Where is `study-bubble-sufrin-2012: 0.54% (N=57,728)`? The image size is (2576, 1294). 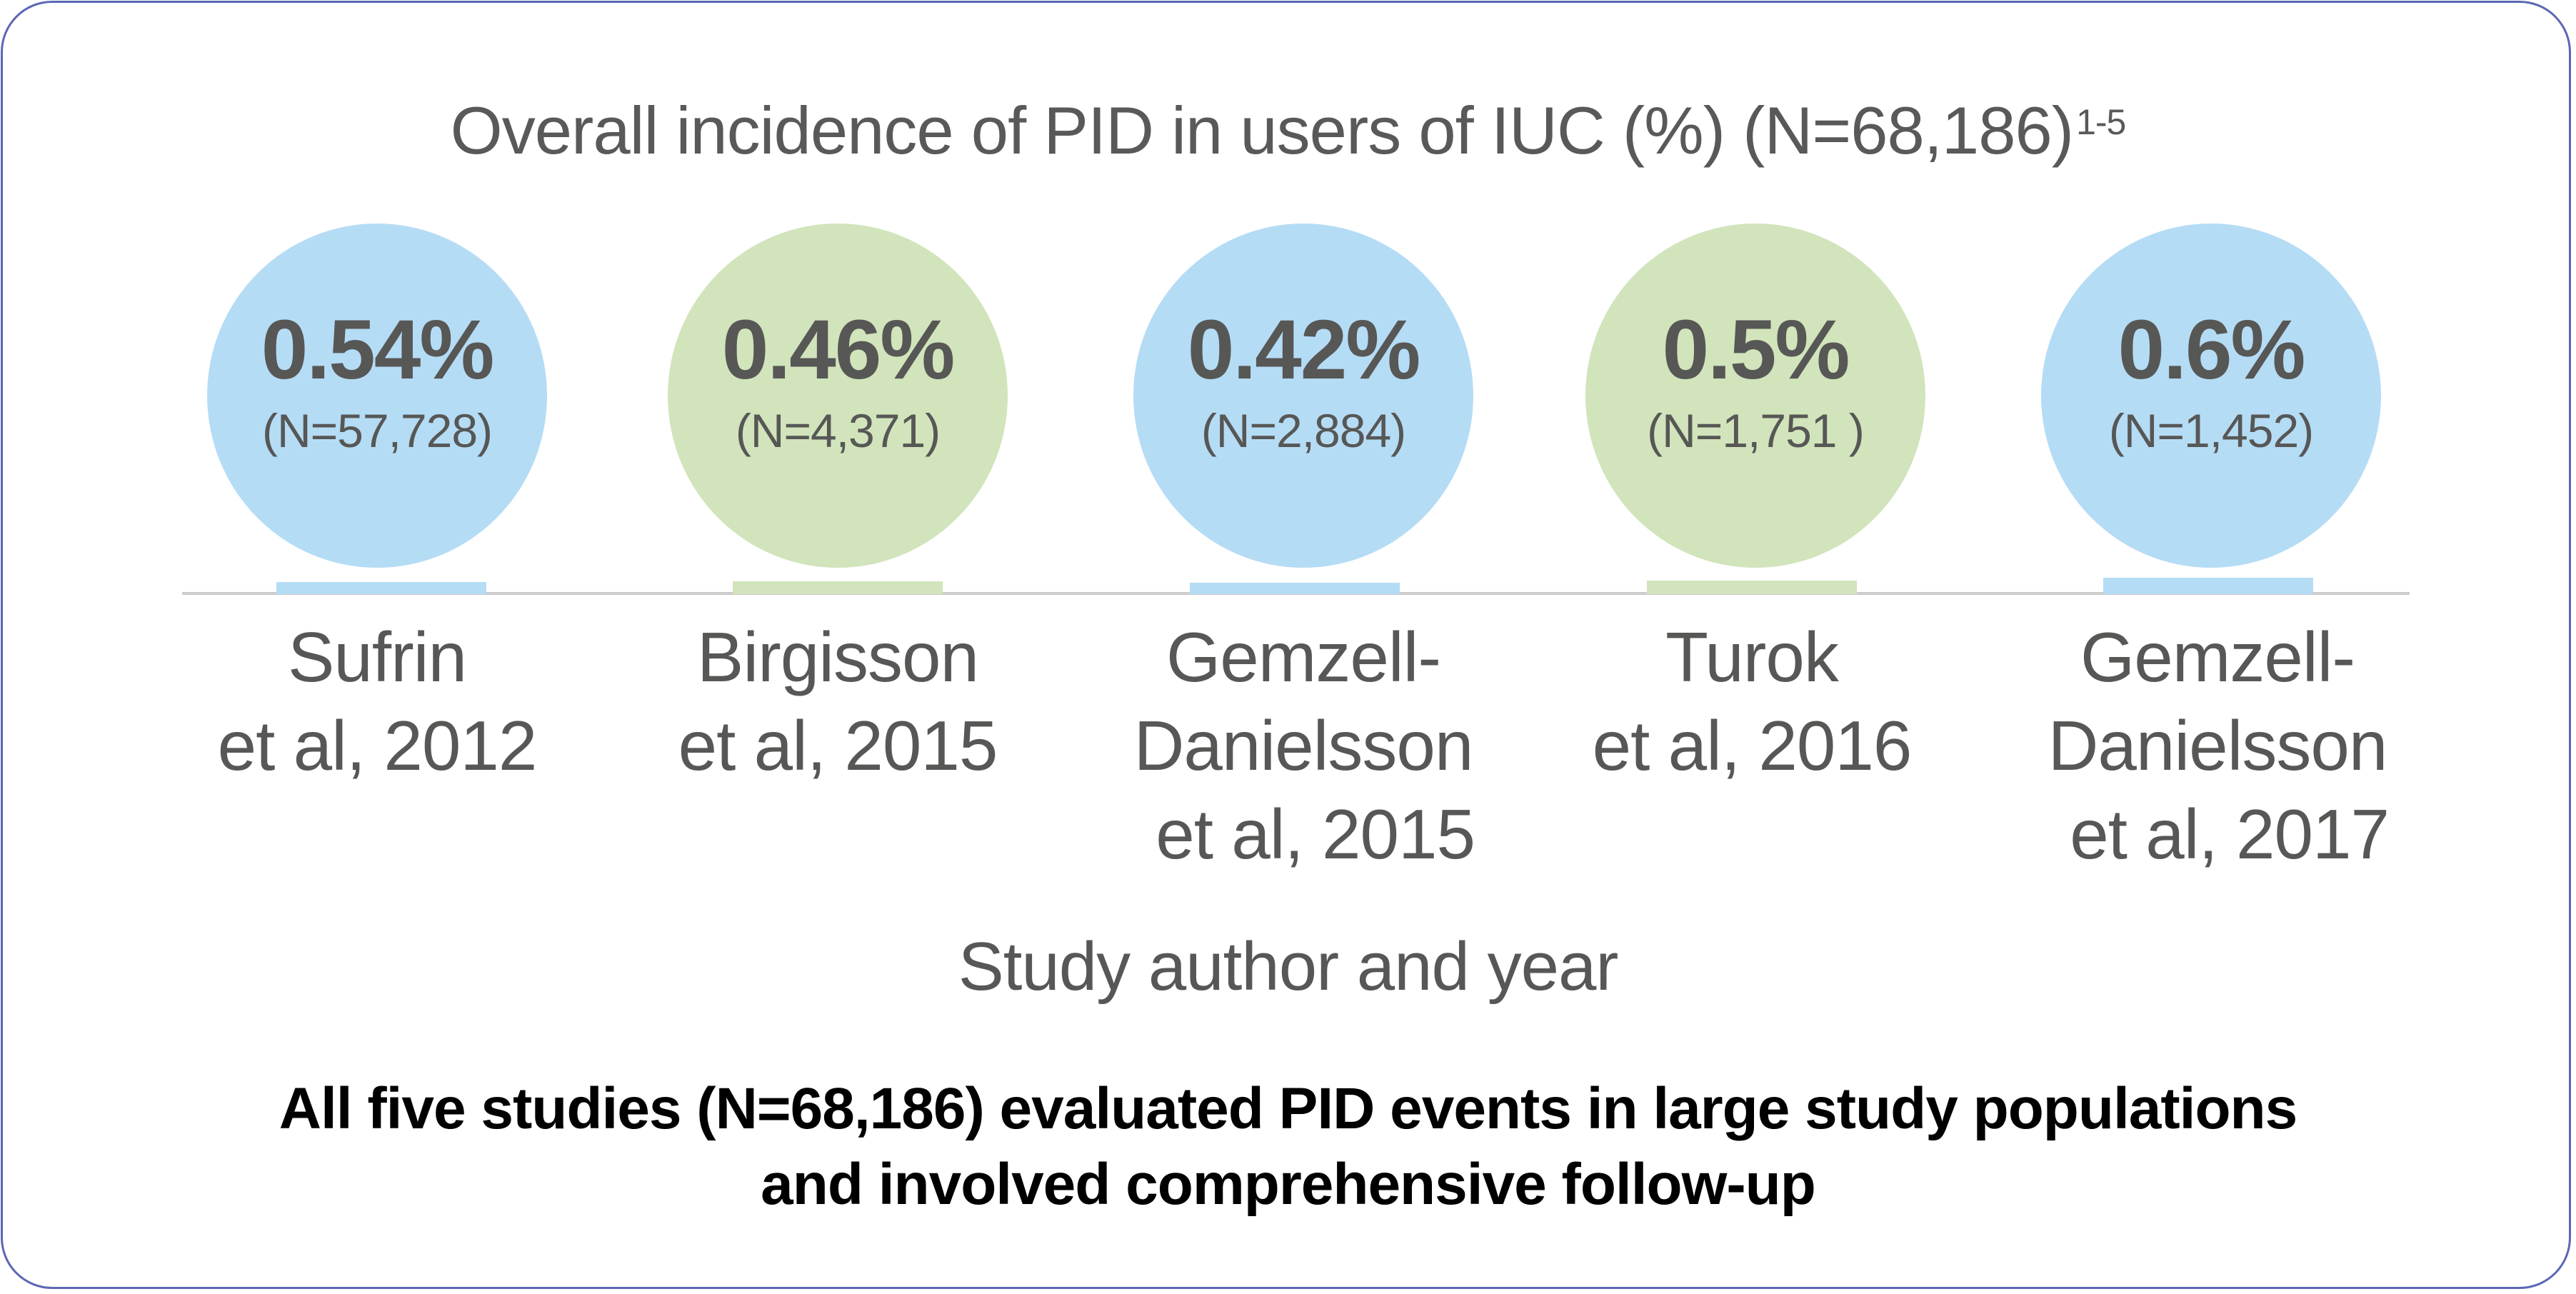
study-bubble-sufrin-2012: 0.54% (N=57,728) is located at coordinates (377, 396).